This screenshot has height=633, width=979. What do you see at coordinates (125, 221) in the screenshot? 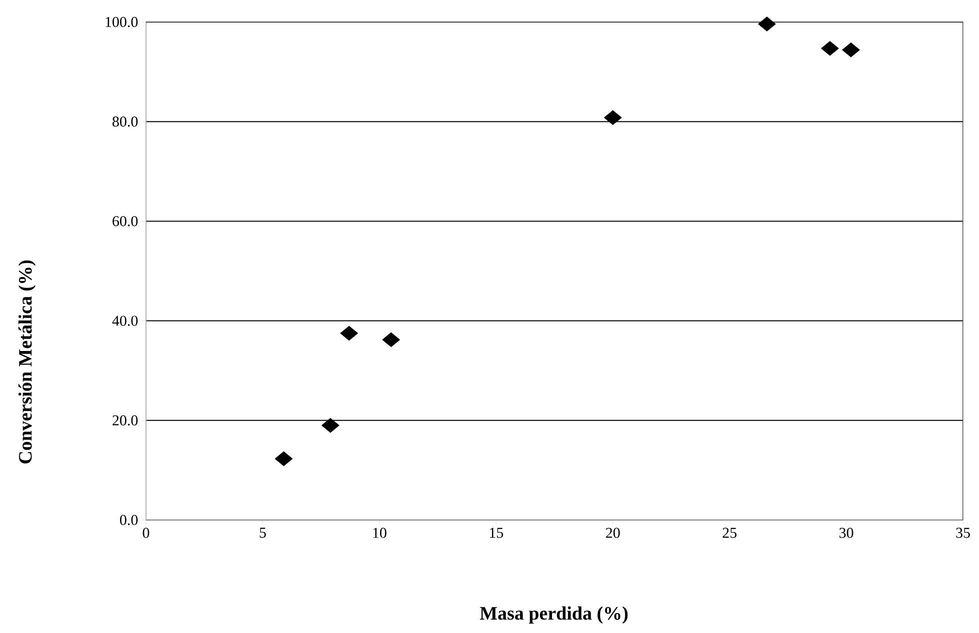
I see `y-tick-label: 60.0` at bounding box center [125, 221].